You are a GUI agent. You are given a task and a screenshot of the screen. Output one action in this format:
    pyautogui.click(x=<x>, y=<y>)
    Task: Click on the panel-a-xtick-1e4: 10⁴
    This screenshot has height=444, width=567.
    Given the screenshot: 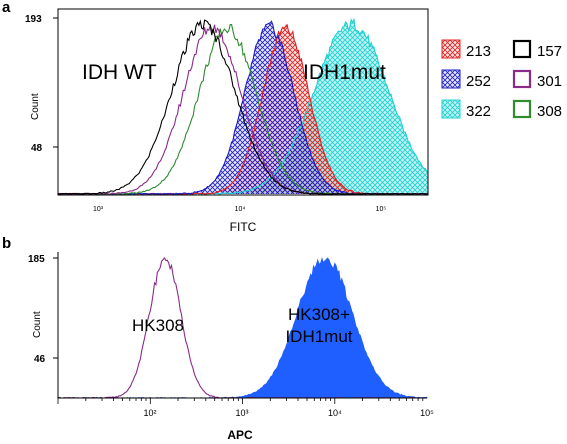 What is the action you would take?
    pyautogui.click(x=240, y=209)
    